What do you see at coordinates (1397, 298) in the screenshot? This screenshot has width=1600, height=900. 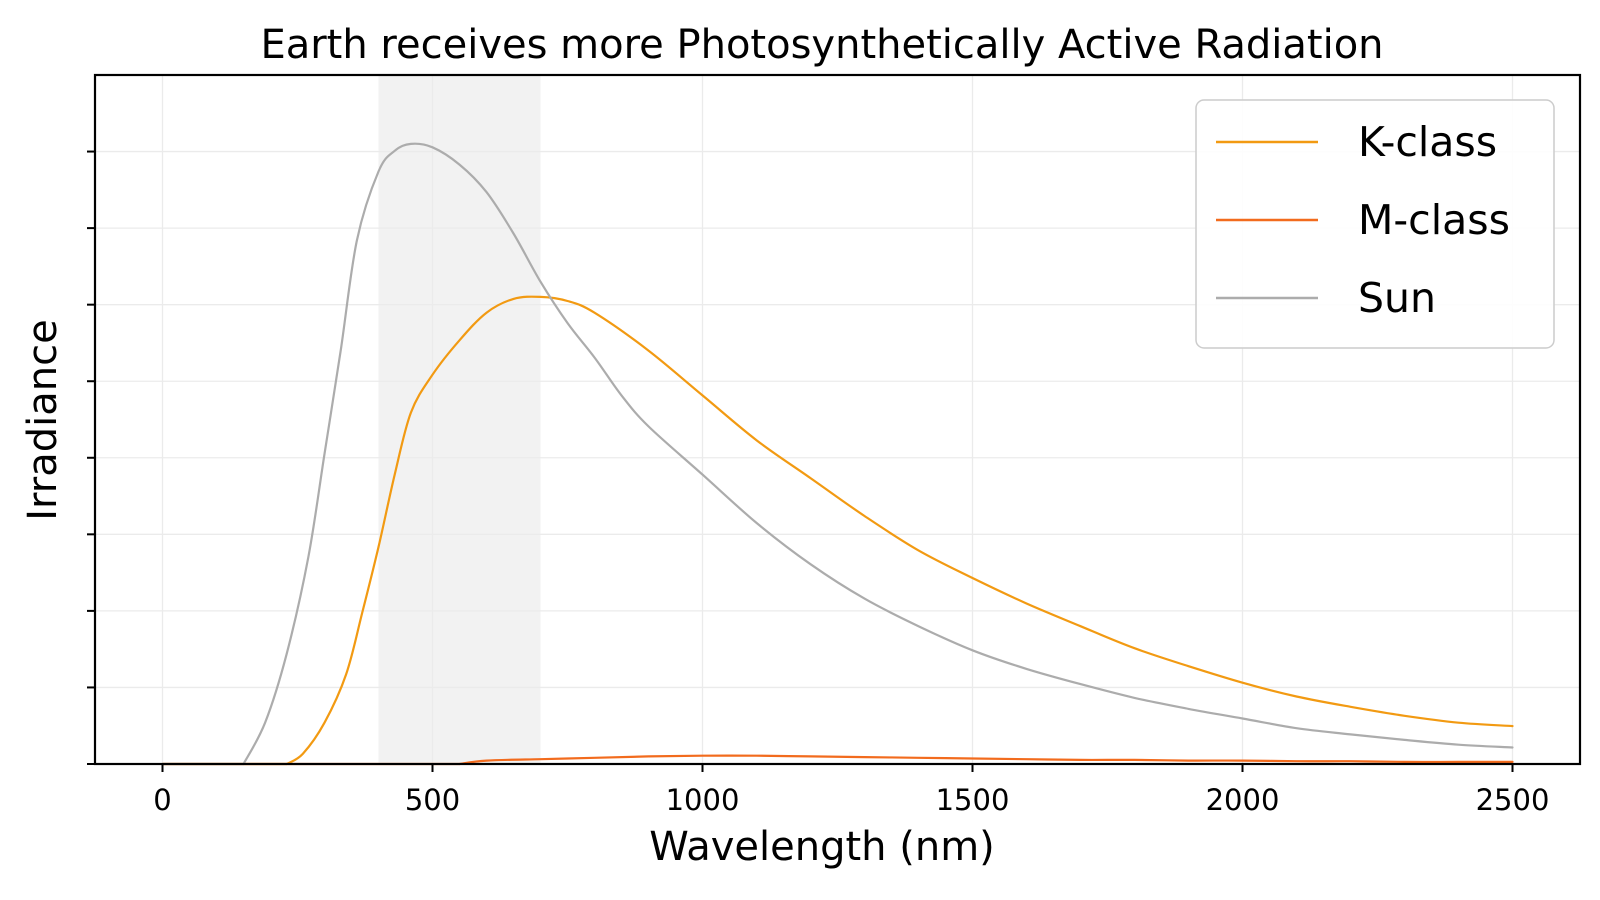 I see `legend-label-sun: Sun` at bounding box center [1397, 298].